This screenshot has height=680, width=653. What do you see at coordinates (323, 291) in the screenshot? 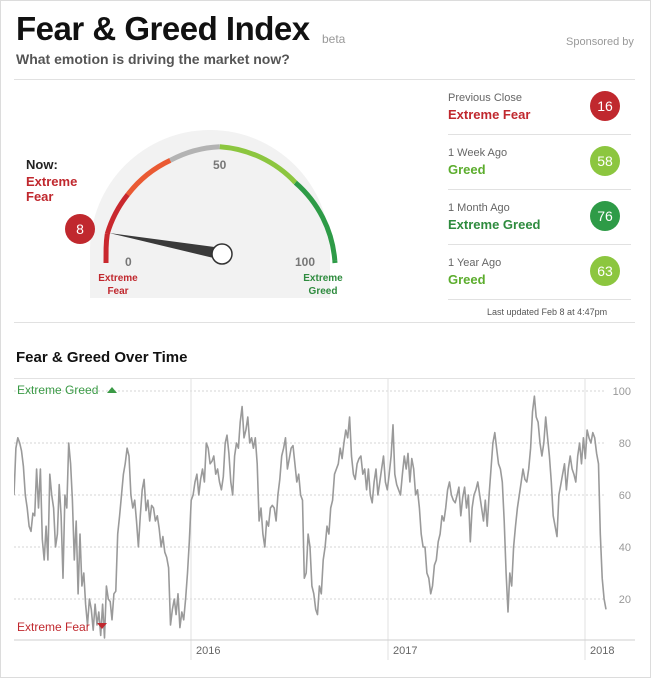
I see `gauge-high-label-2: Greed` at bounding box center [323, 291].